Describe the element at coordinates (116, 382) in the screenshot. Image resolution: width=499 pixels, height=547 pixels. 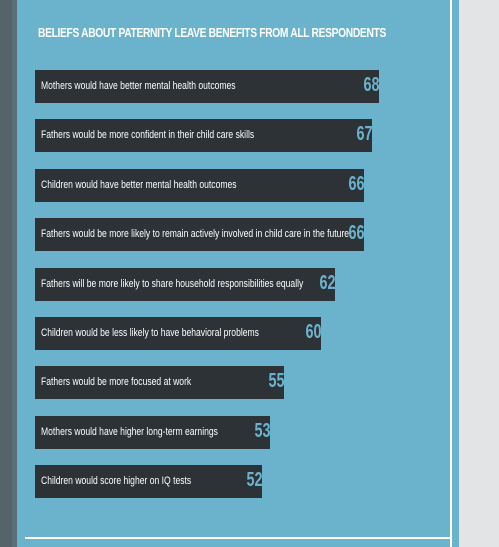
I see `bar-label: Fathers would be more focused at work` at that location.